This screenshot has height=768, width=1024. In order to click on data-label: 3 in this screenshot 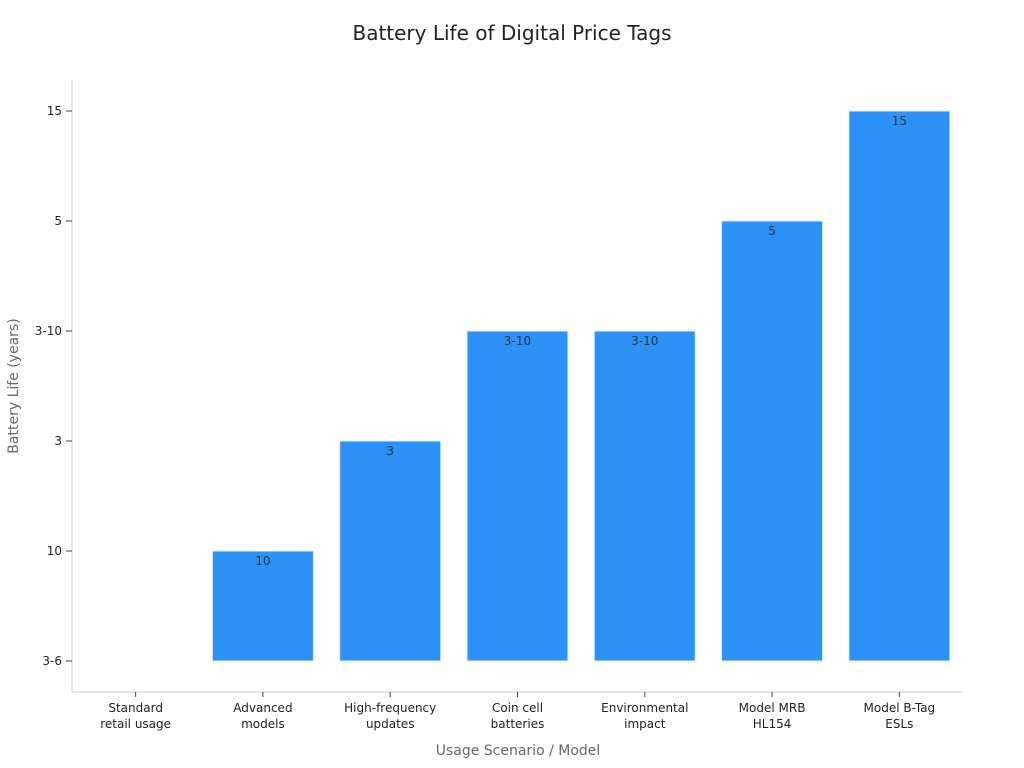, I will do `click(390, 451)`.